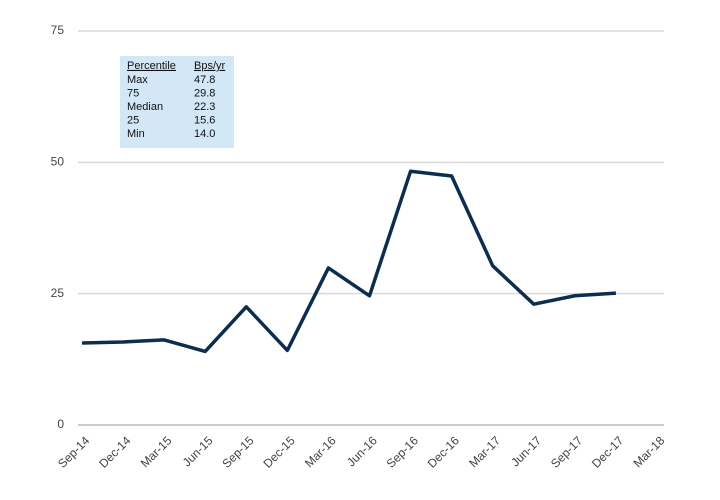 This screenshot has height=500, width=720. I want to click on x-tick-label: Sep-14, so click(73, 451).